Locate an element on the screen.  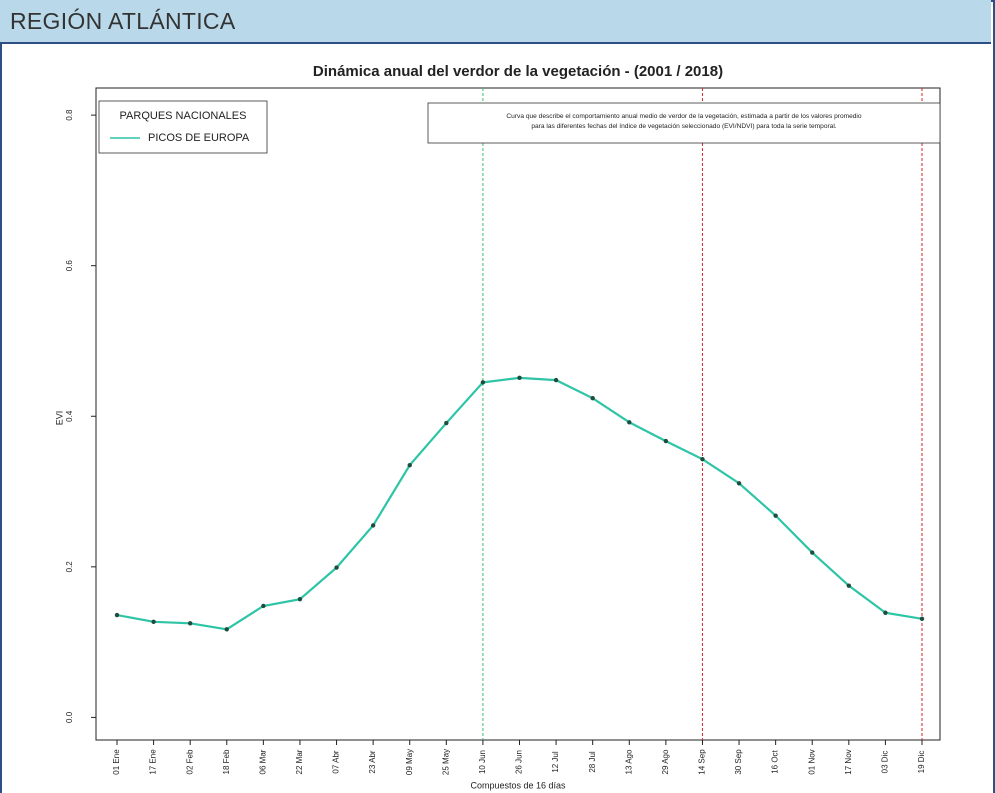
legend-label: PICOS DE EUROPA is located at coordinates (199, 138).